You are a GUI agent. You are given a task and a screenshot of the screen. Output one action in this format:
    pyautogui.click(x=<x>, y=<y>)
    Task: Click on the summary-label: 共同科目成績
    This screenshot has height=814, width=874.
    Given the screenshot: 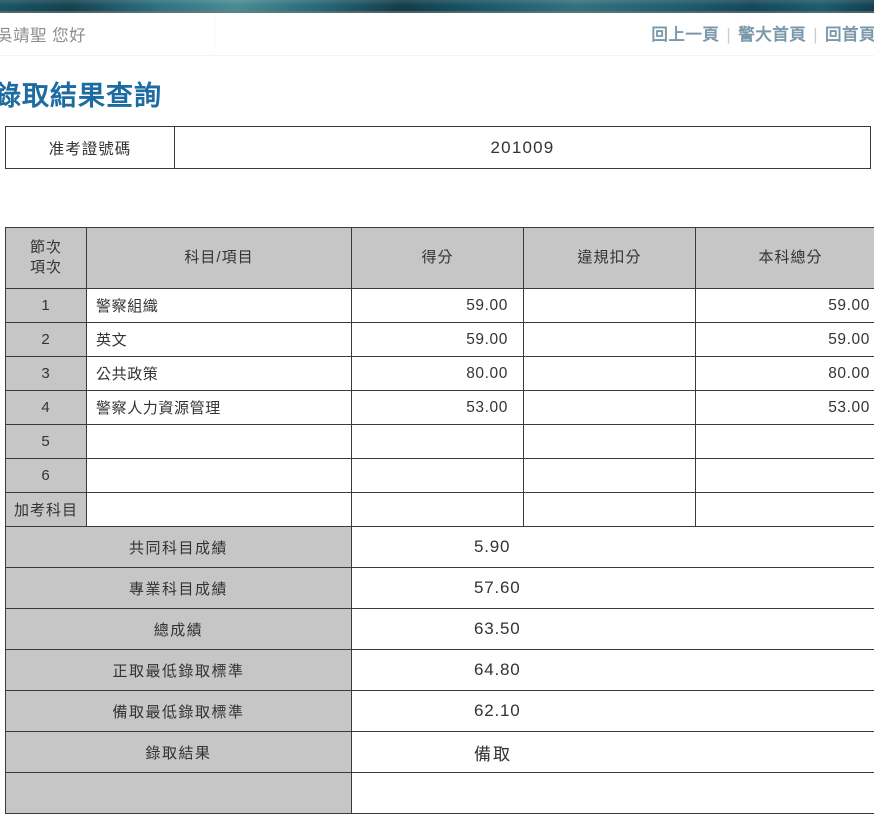 What is the action you would take?
    pyautogui.click(x=179, y=547)
    